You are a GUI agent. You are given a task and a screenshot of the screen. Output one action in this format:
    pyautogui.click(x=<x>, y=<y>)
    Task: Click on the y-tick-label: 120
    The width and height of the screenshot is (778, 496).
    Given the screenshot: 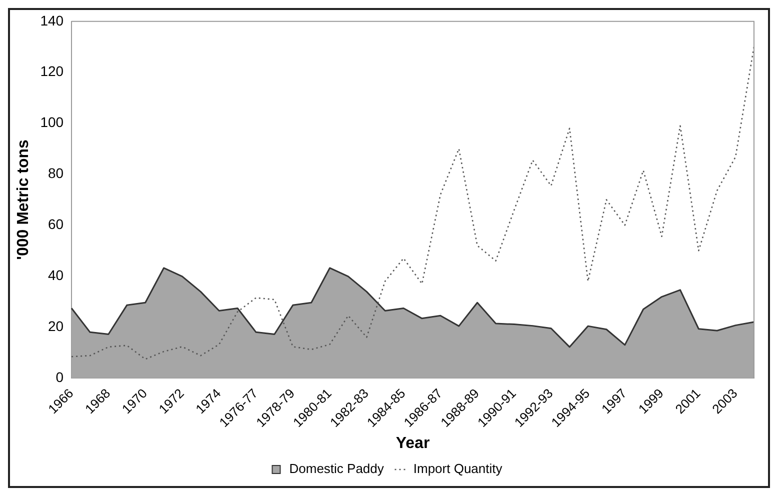 What is the action you would take?
    pyautogui.click(x=52, y=71)
    